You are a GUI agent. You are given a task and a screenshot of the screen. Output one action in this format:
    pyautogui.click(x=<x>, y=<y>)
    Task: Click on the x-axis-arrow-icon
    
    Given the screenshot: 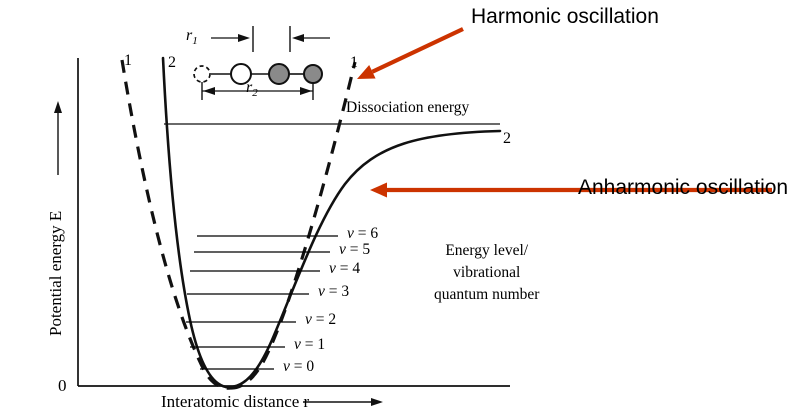 What is the action you would take?
    pyautogui.click(x=343, y=402)
    